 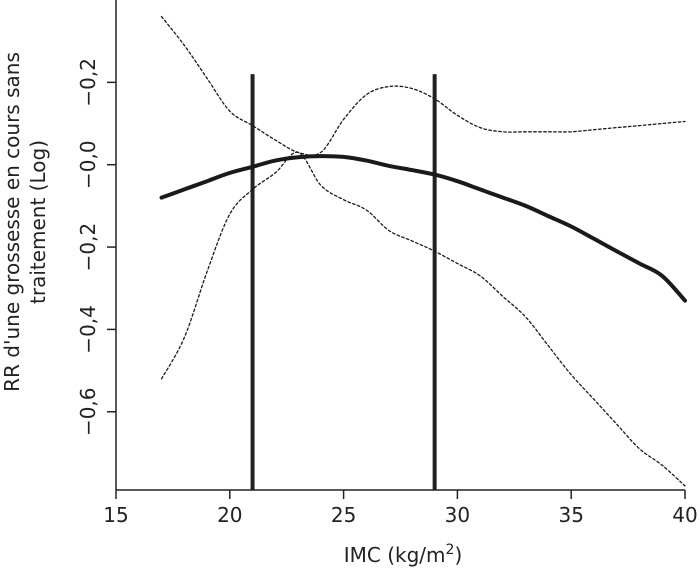 I want to click on x-tick-label: 35, so click(x=570, y=515).